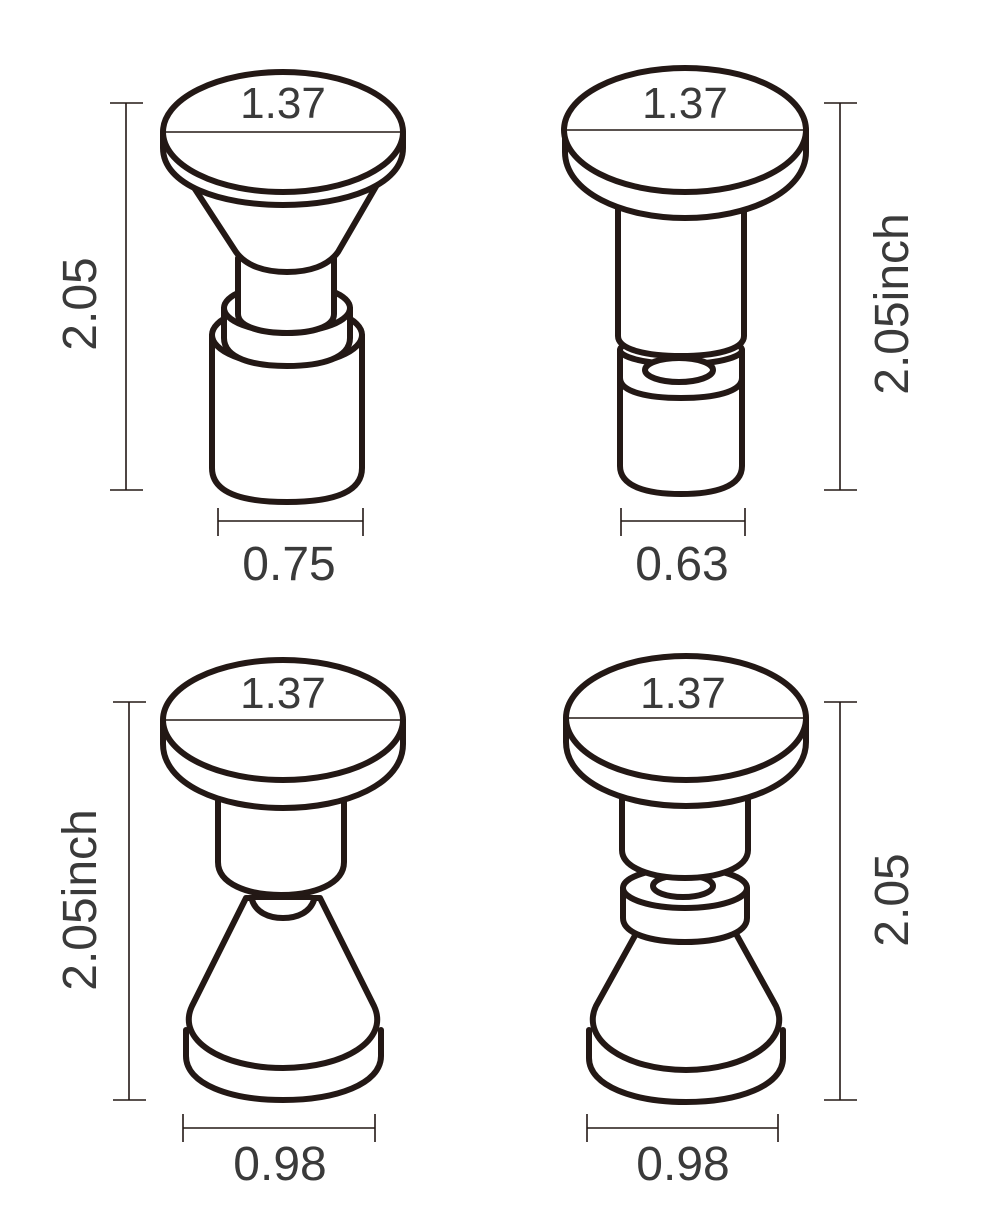 The image size is (1000, 1219). Describe the element at coordinates (682, 1164) in the screenshot. I see `hook-4-width-label: 0.98` at that location.